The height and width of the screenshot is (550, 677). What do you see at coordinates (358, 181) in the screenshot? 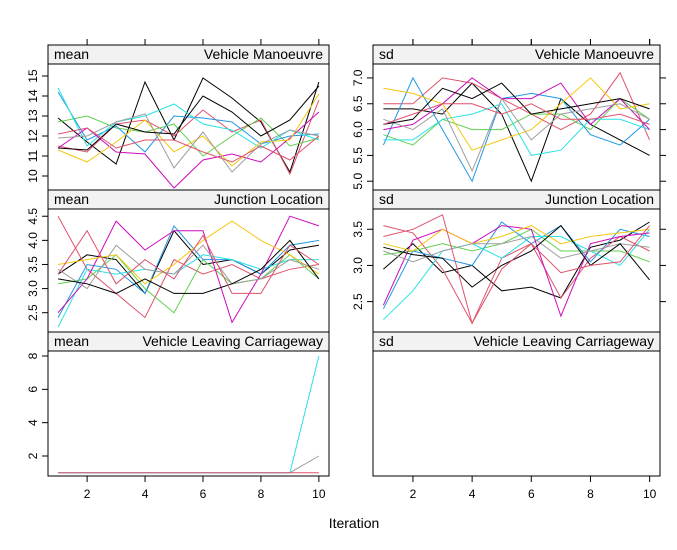
I see `y-tick-label: 5.0` at bounding box center [358, 181].